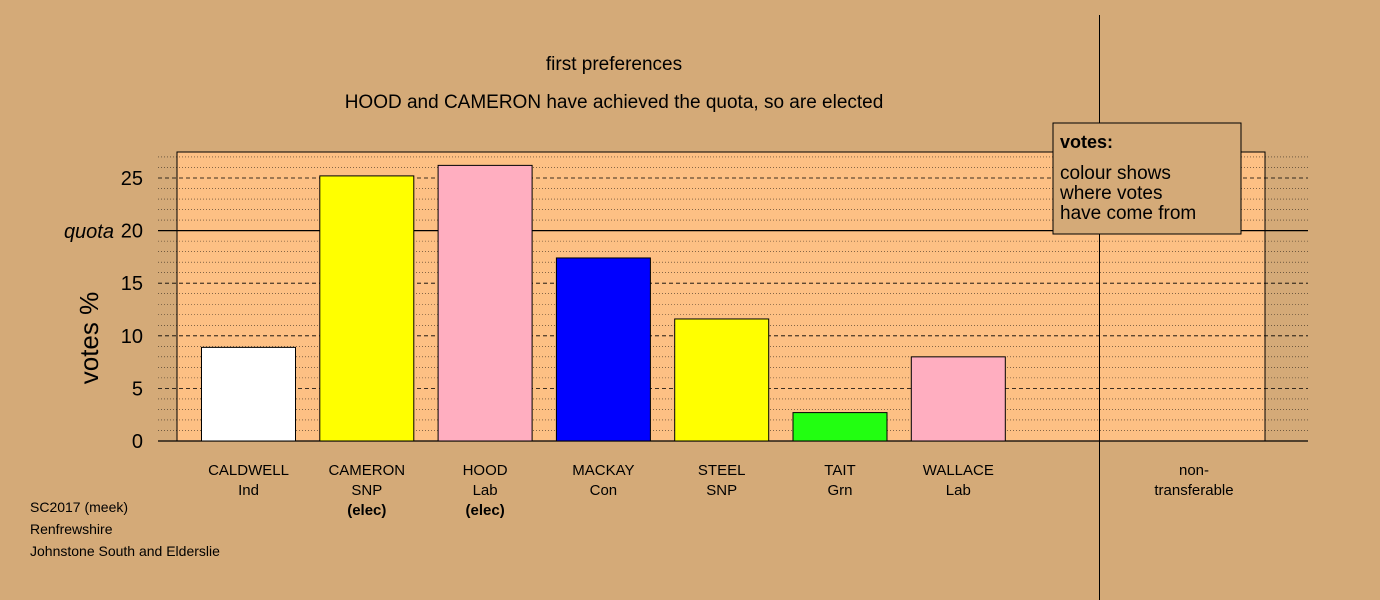  Describe the element at coordinates (1128, 213) in the screenshot. I see `legend-line: have come from` at that location.